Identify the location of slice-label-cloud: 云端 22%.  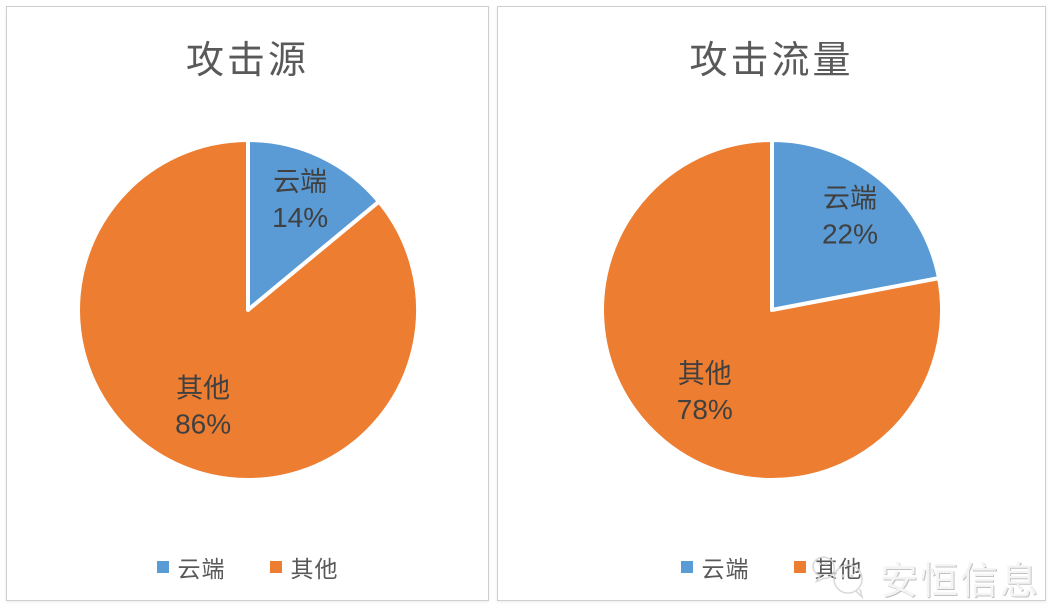
(849, 217).